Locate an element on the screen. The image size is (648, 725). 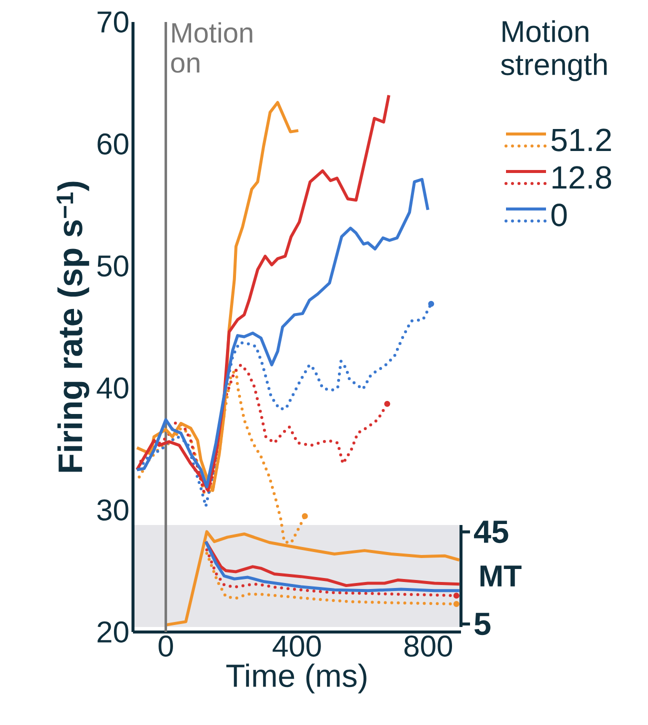
y-tick-label: 50 is located at coordinates (112, 266).